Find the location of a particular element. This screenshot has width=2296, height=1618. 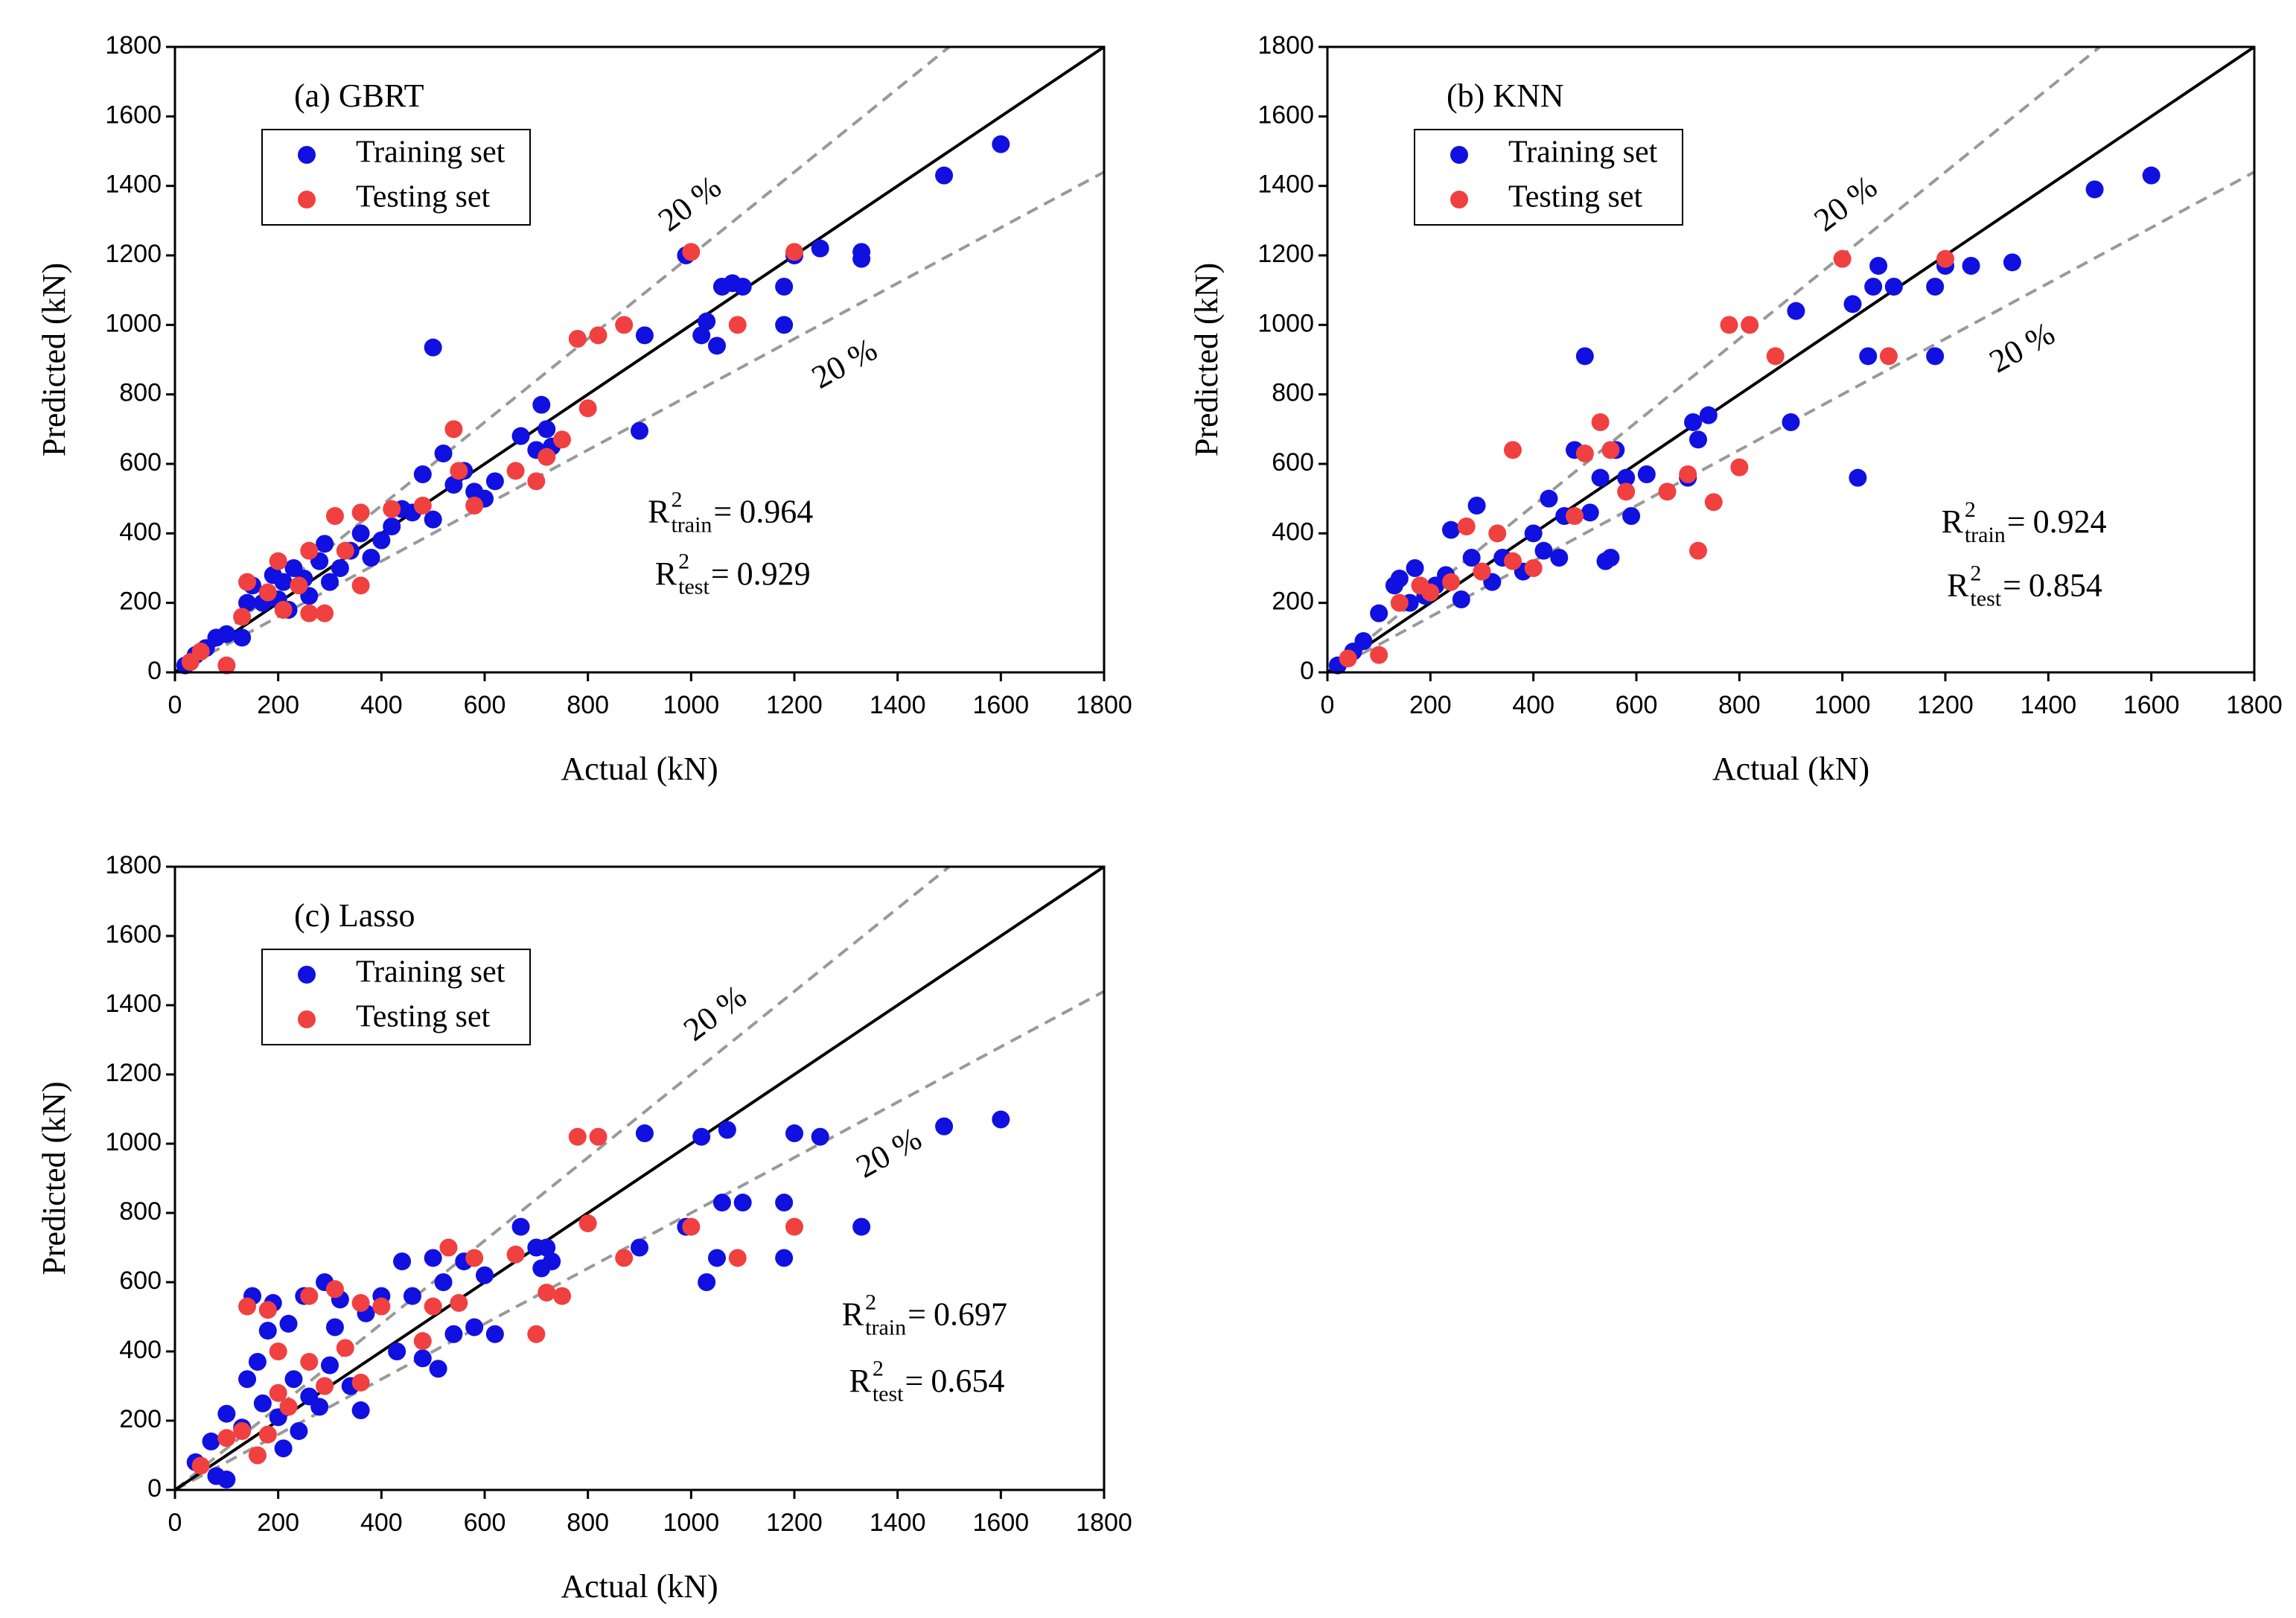

stat-subscript: test is located at coordinates (693, 587).